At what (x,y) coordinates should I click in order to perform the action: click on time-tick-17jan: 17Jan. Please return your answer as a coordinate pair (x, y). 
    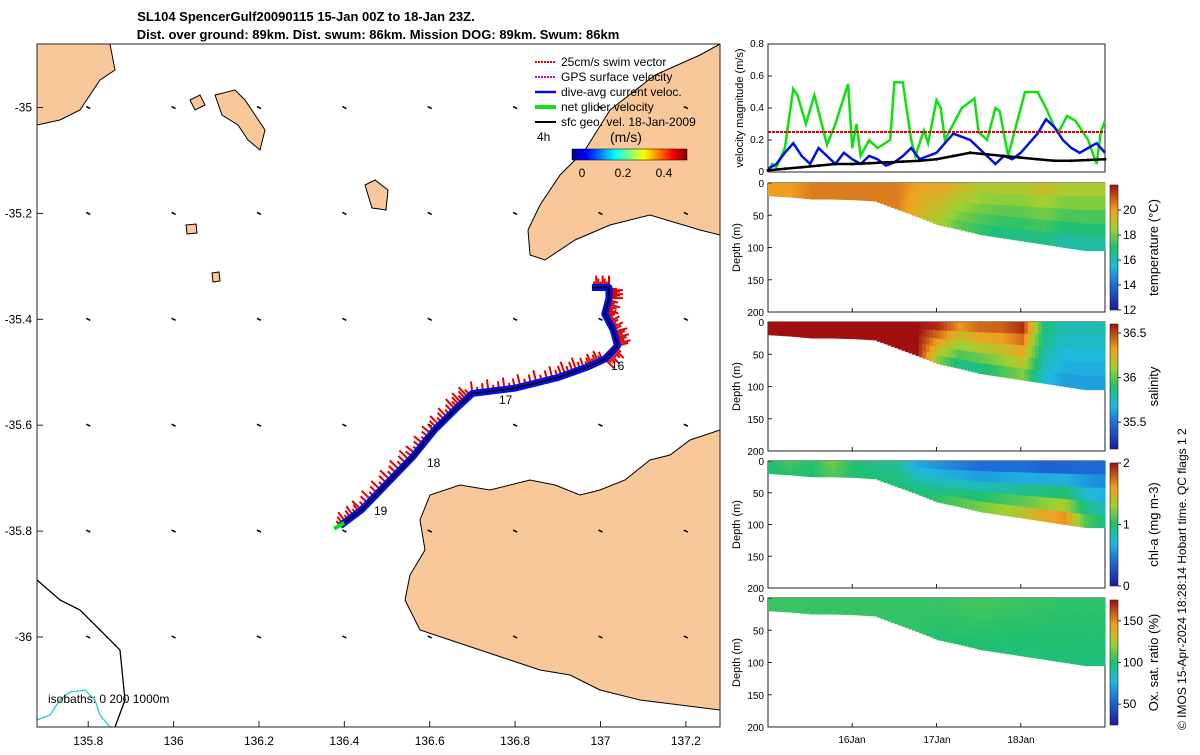
    Looking at the image, I should click on (936, 740).